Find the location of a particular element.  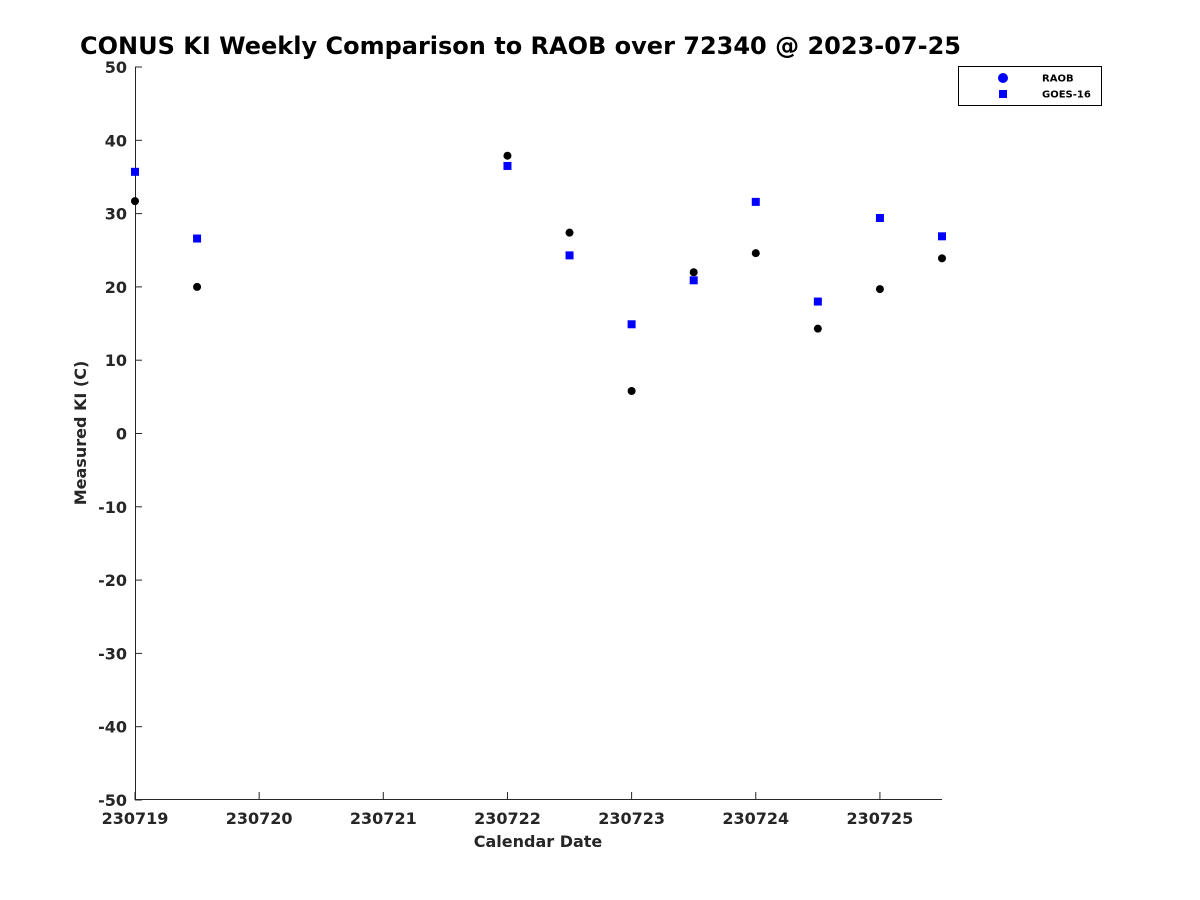

y-tick-label: -40 is located at coordinates (112, 727).